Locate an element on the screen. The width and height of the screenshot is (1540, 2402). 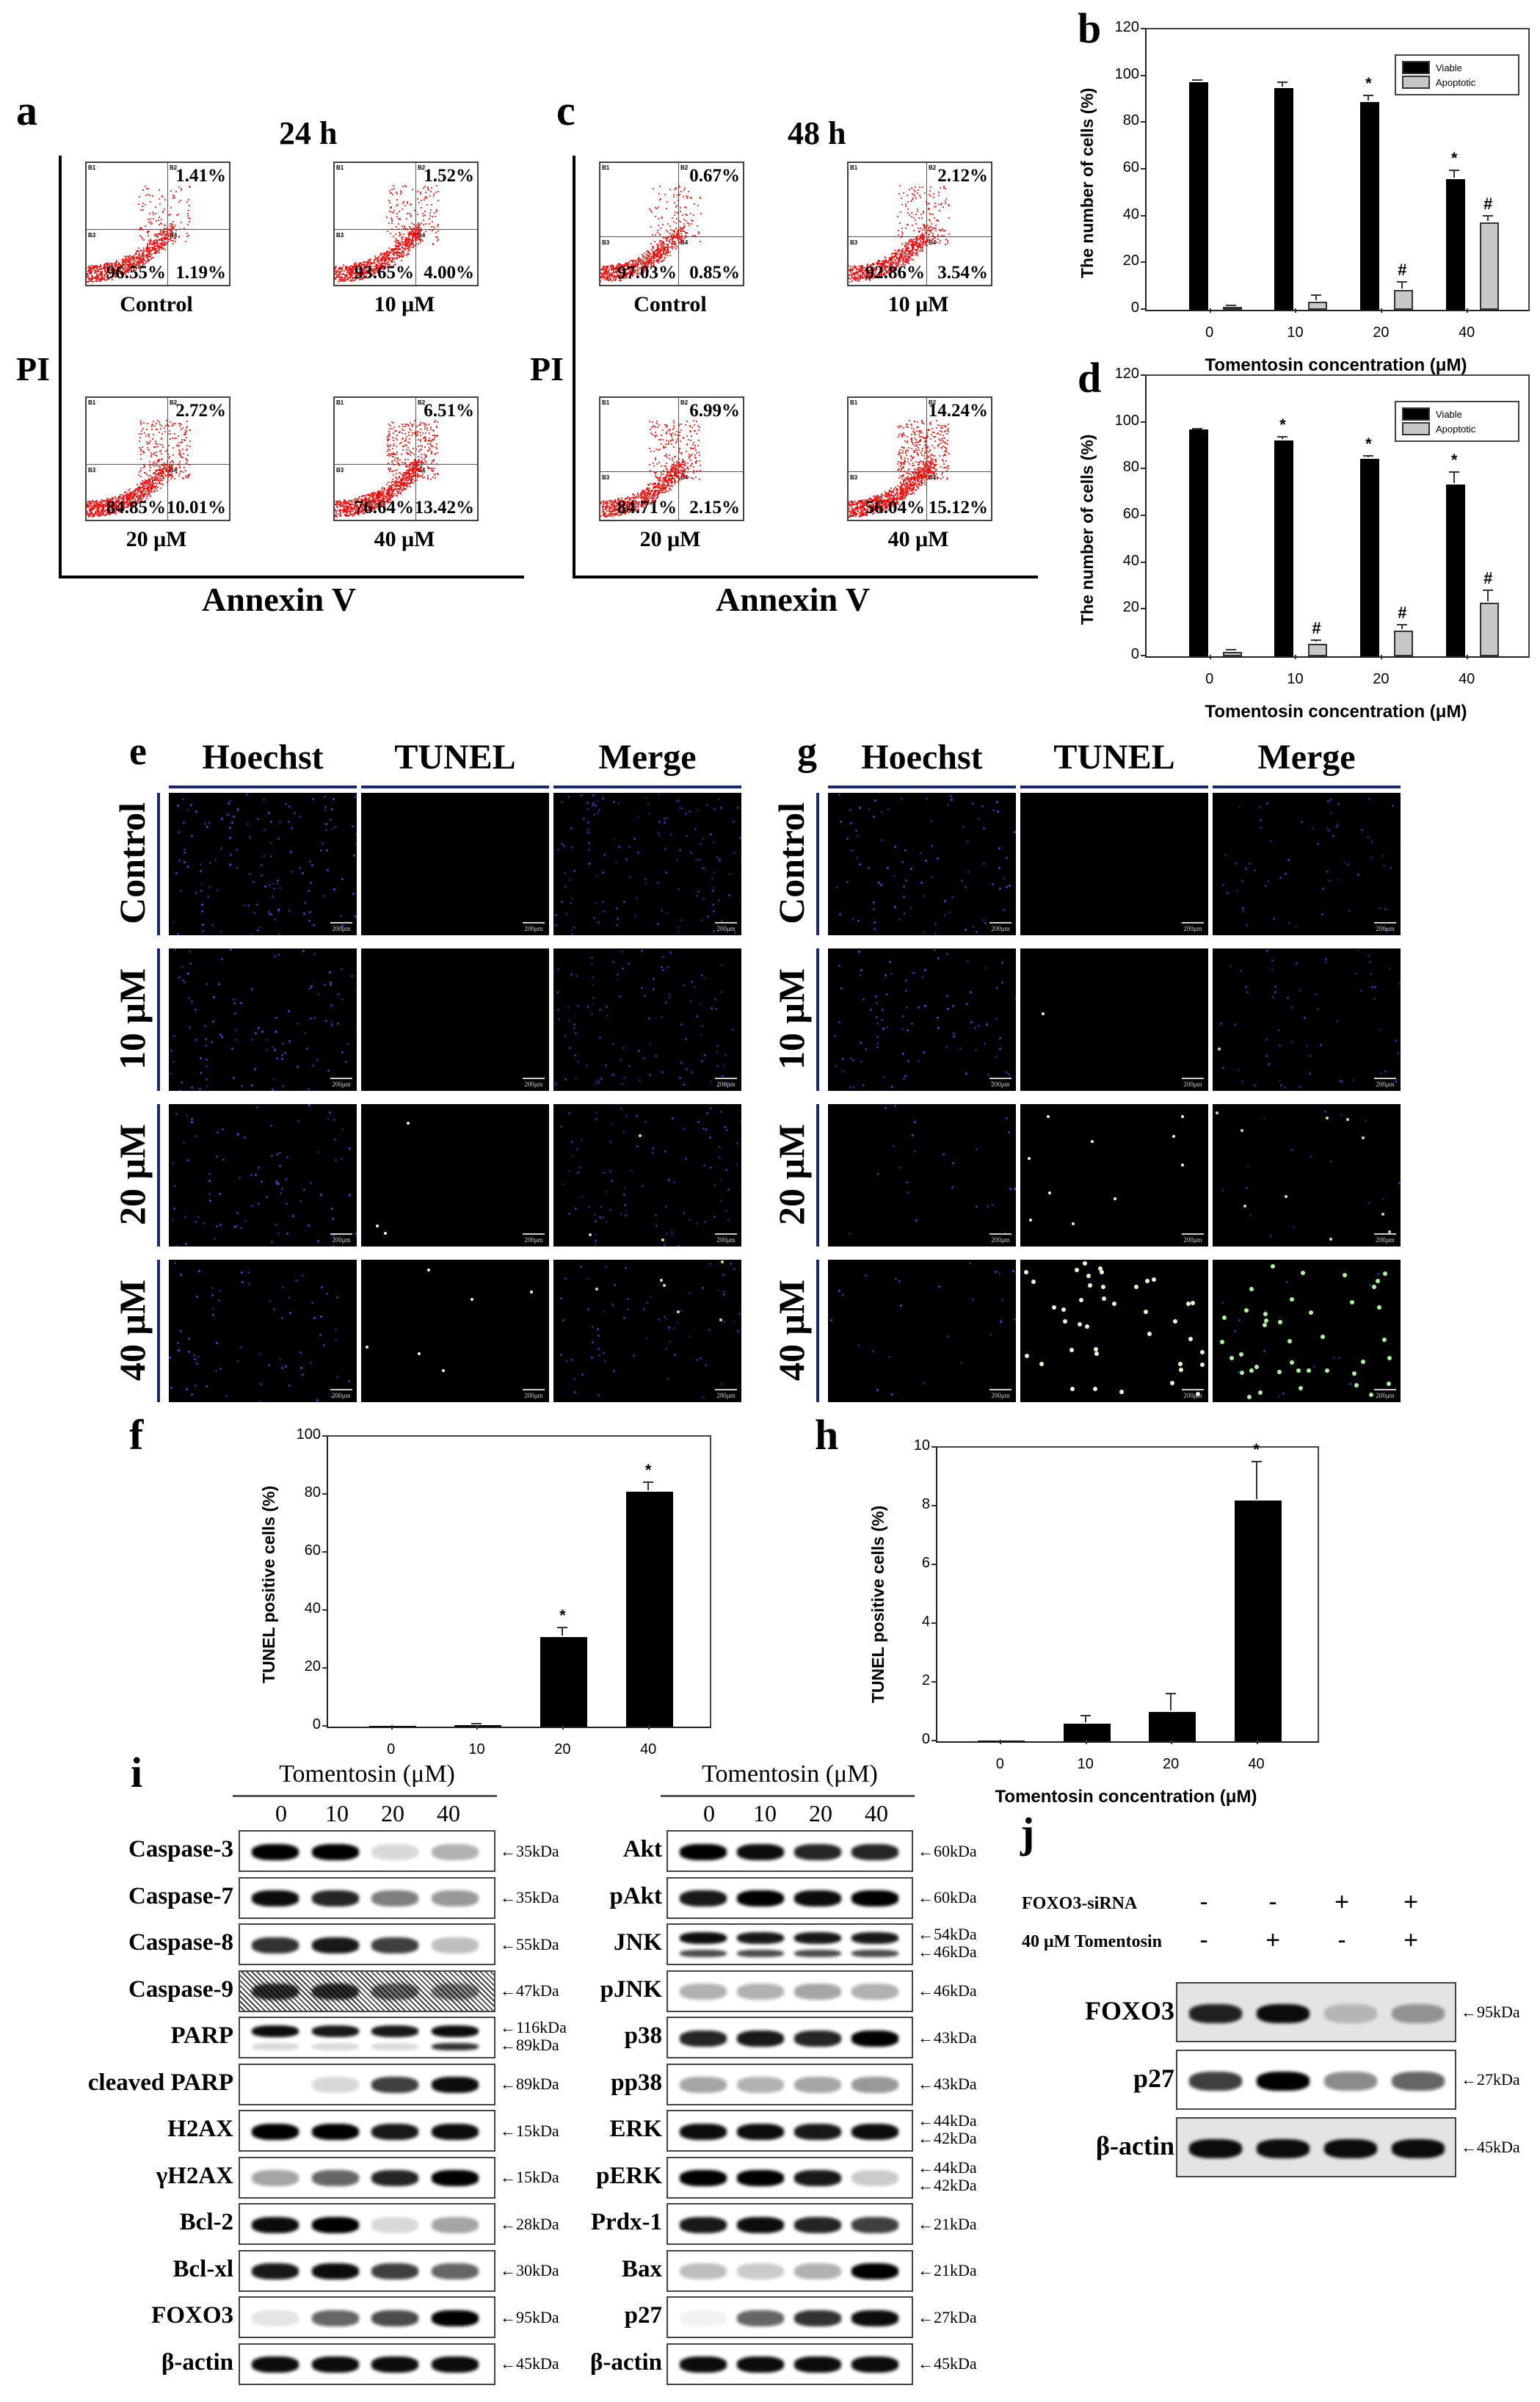
panel-label-c: c is located at coordinates (566, 110).